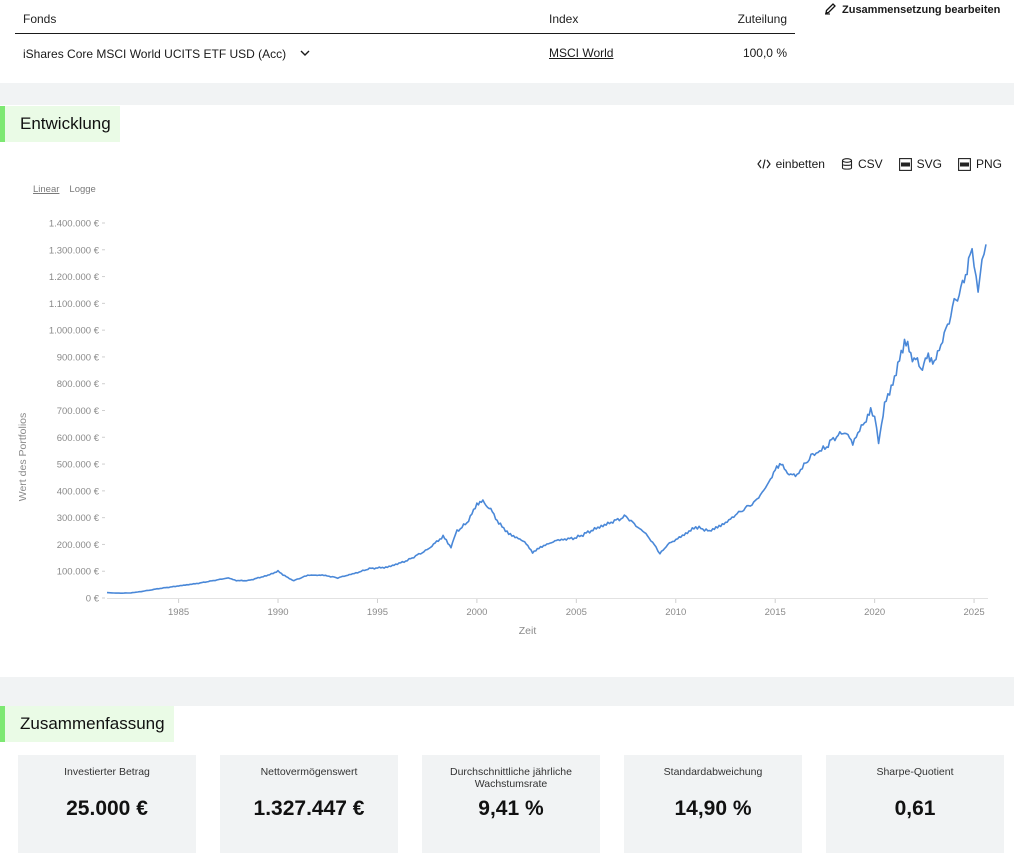  What do you see at coordinates (870, 164) in the screenshot?
I see `csv-label: CSV` at bounding box center [870, 164].